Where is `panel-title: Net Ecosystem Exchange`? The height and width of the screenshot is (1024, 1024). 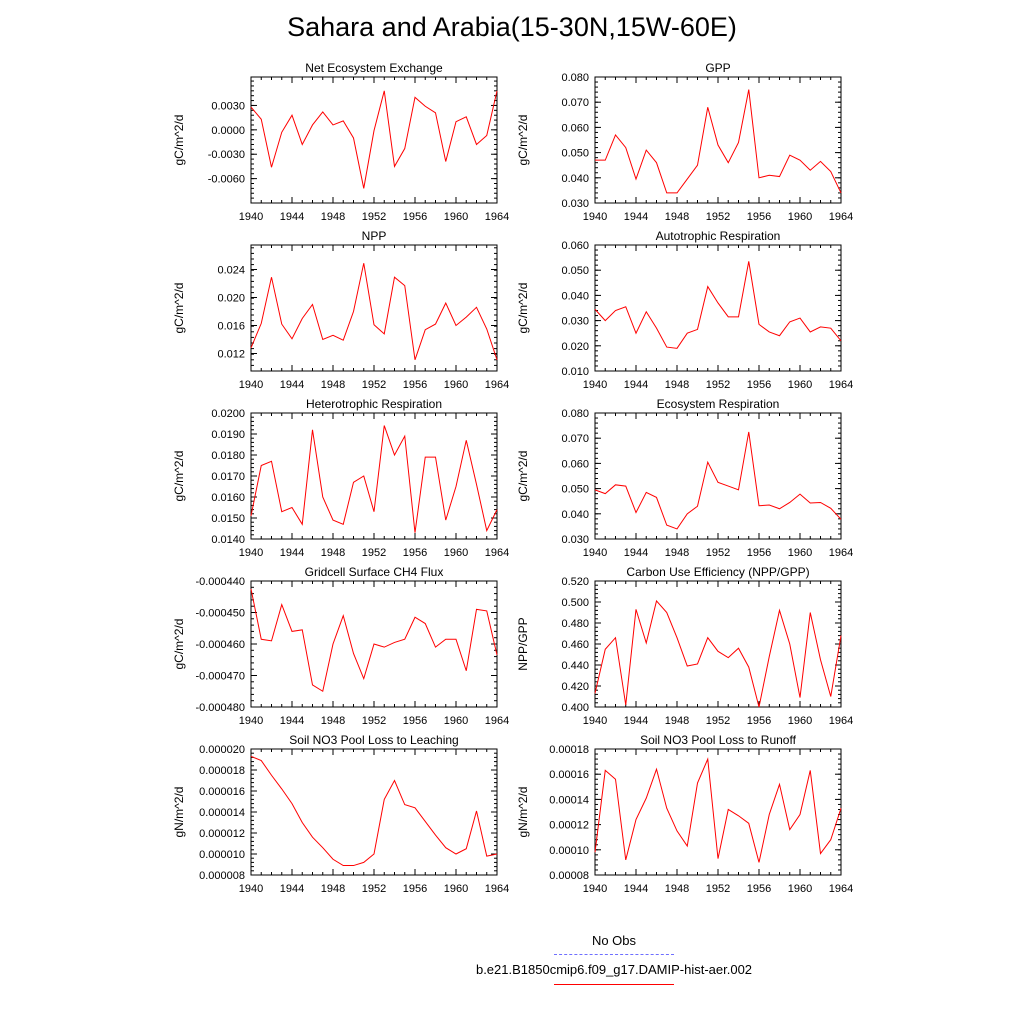
panel-title: Net Ecosystem Exchange is located at coordinates (374, 68).